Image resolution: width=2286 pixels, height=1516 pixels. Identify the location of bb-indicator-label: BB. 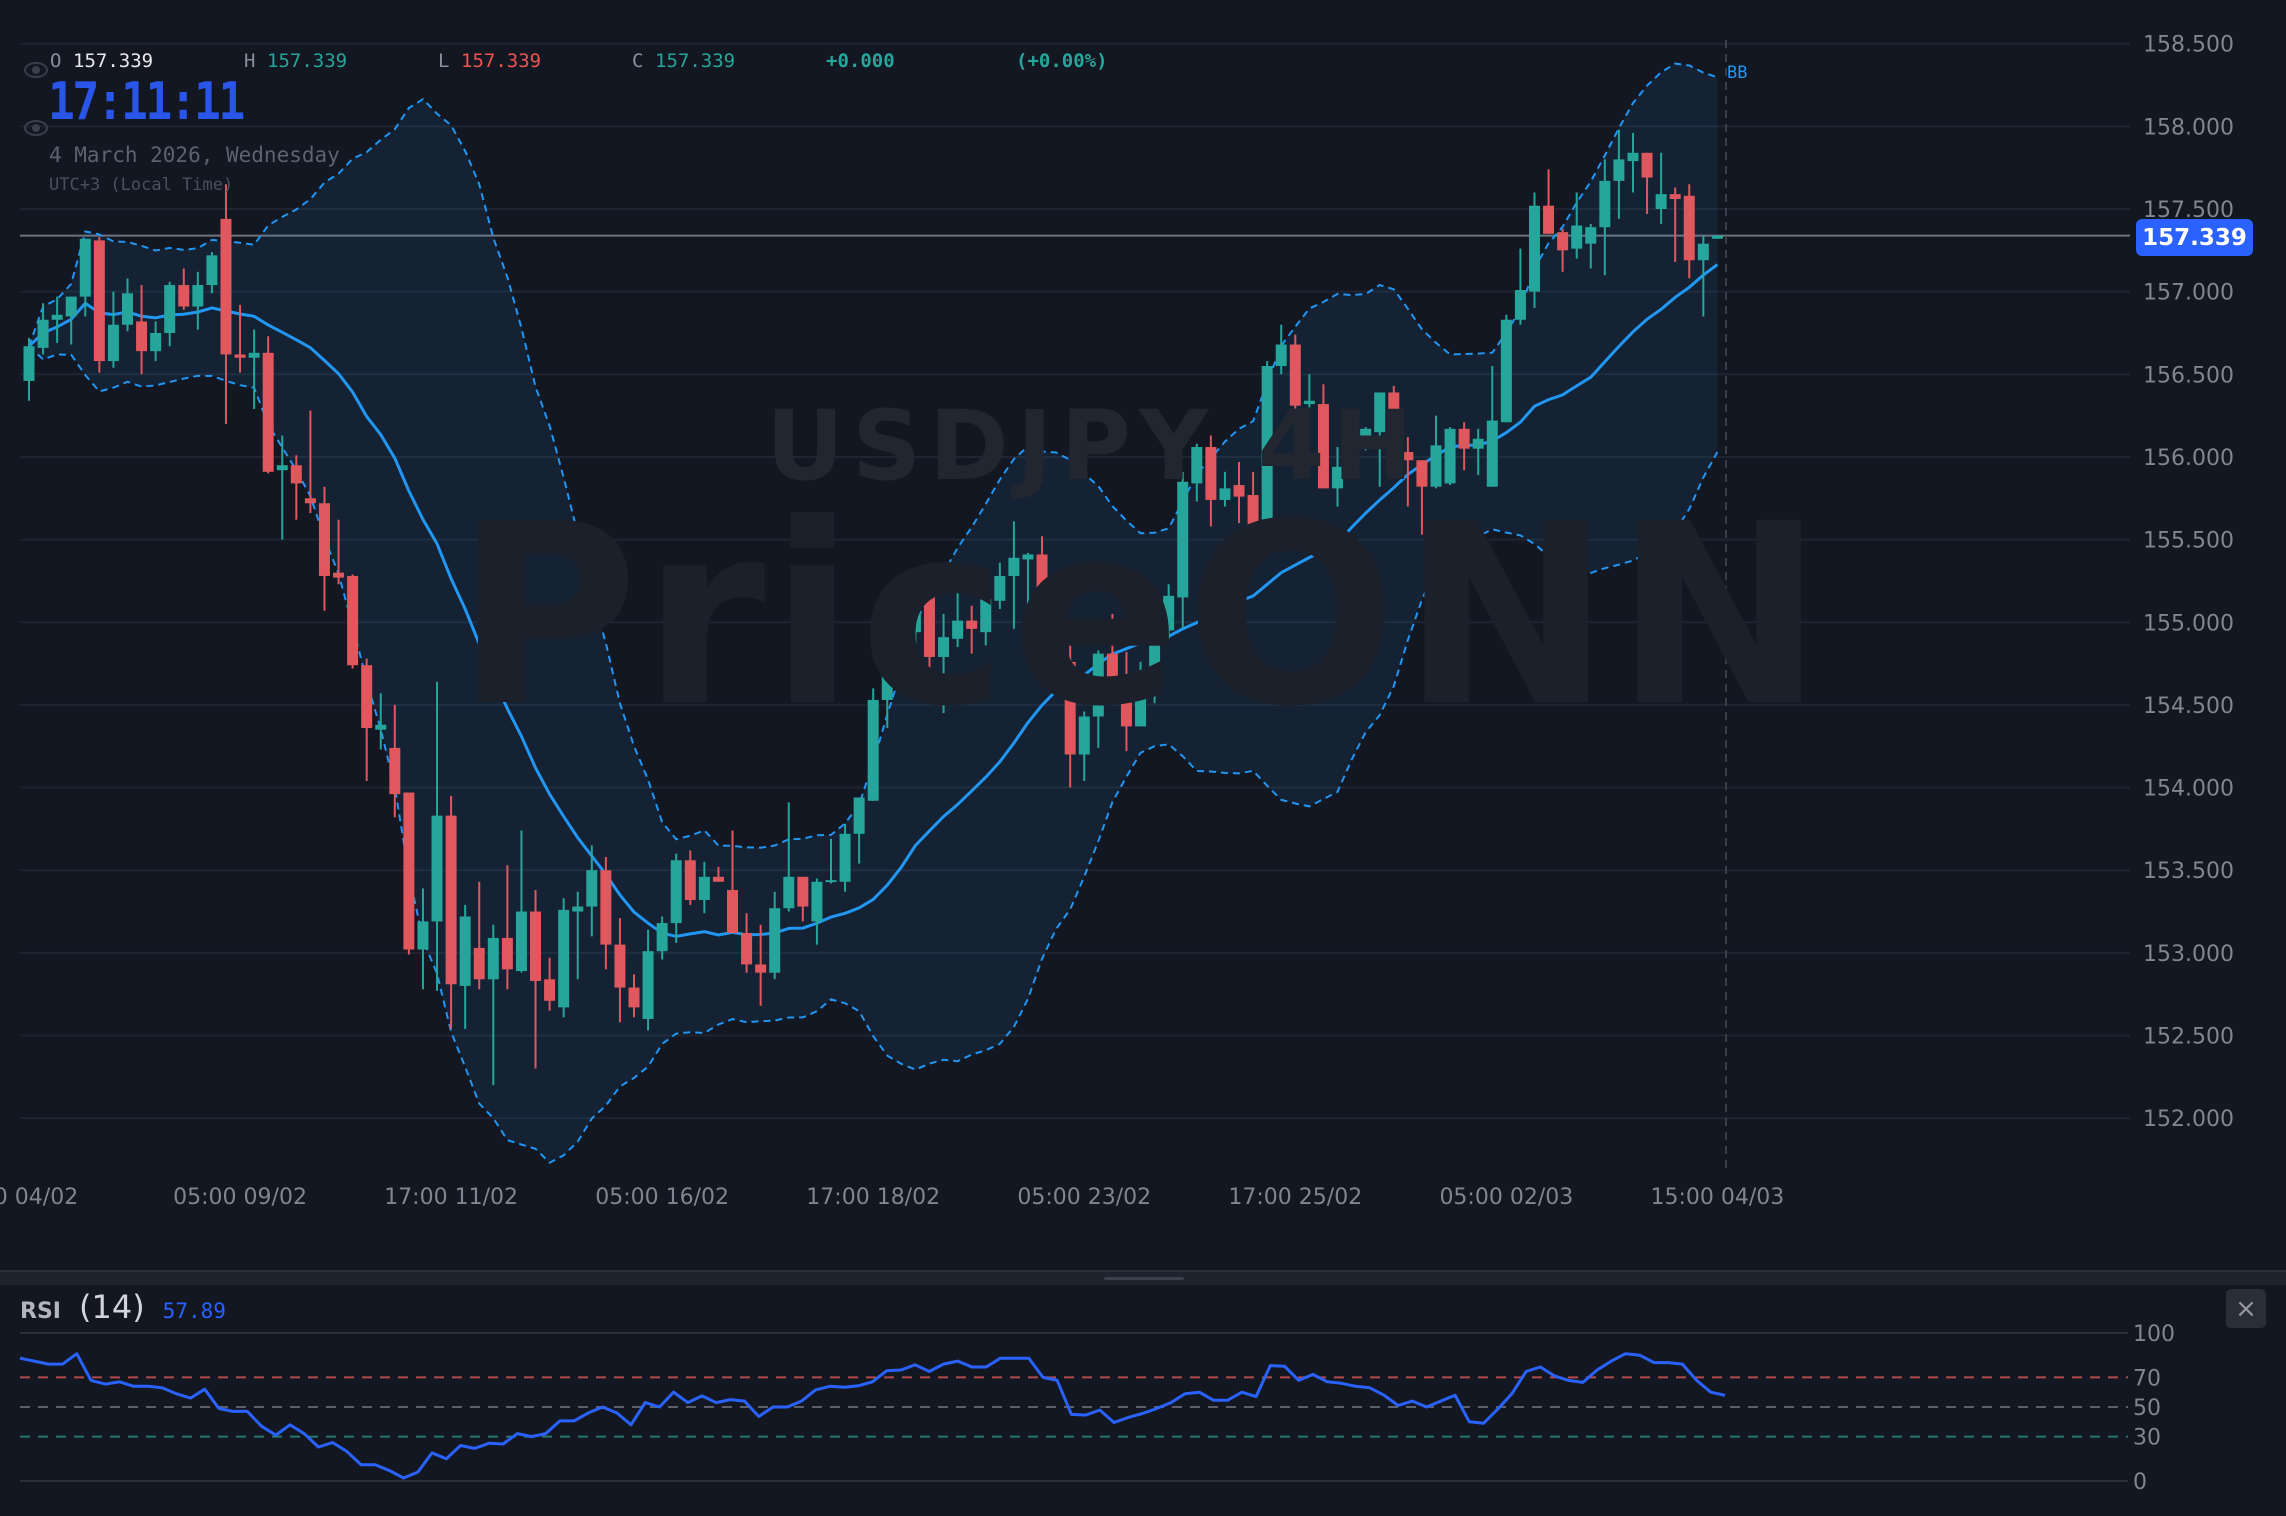
(1737, 73).